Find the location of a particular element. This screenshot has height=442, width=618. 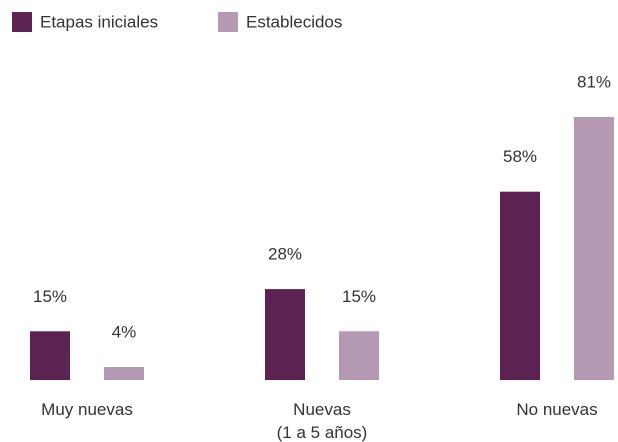

data-label: 4% is located at coordinates (124, 331).